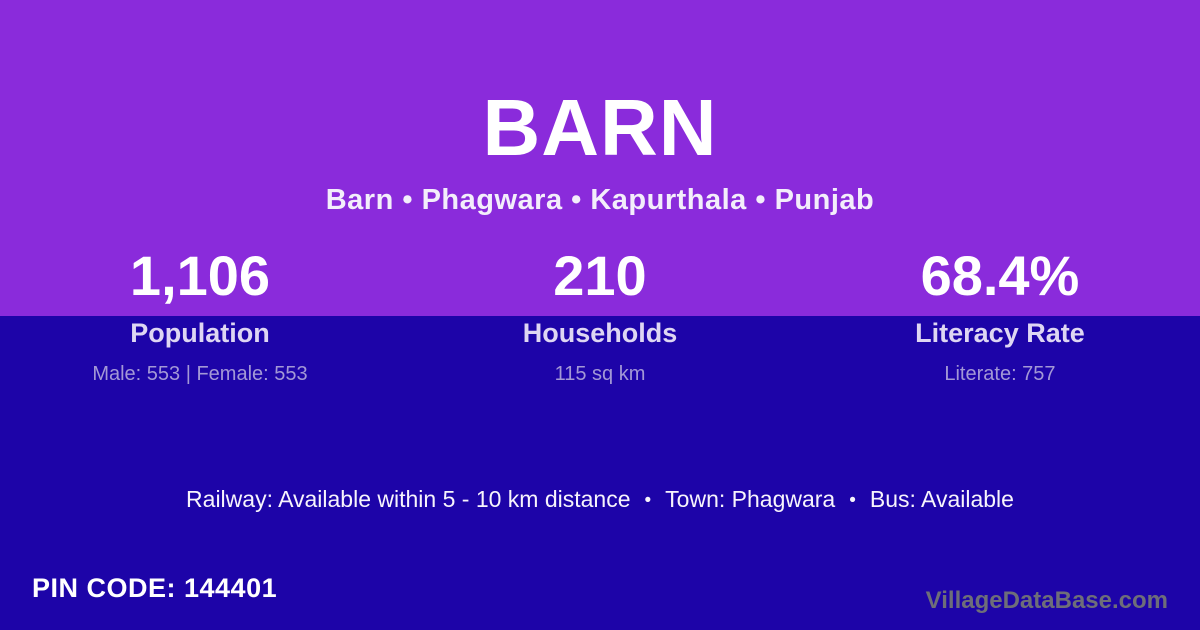  What do you see at coordinates (600, 374) in the screenshot?
I see `households-detail: 115 sq km` at bounding box center [600, 374].